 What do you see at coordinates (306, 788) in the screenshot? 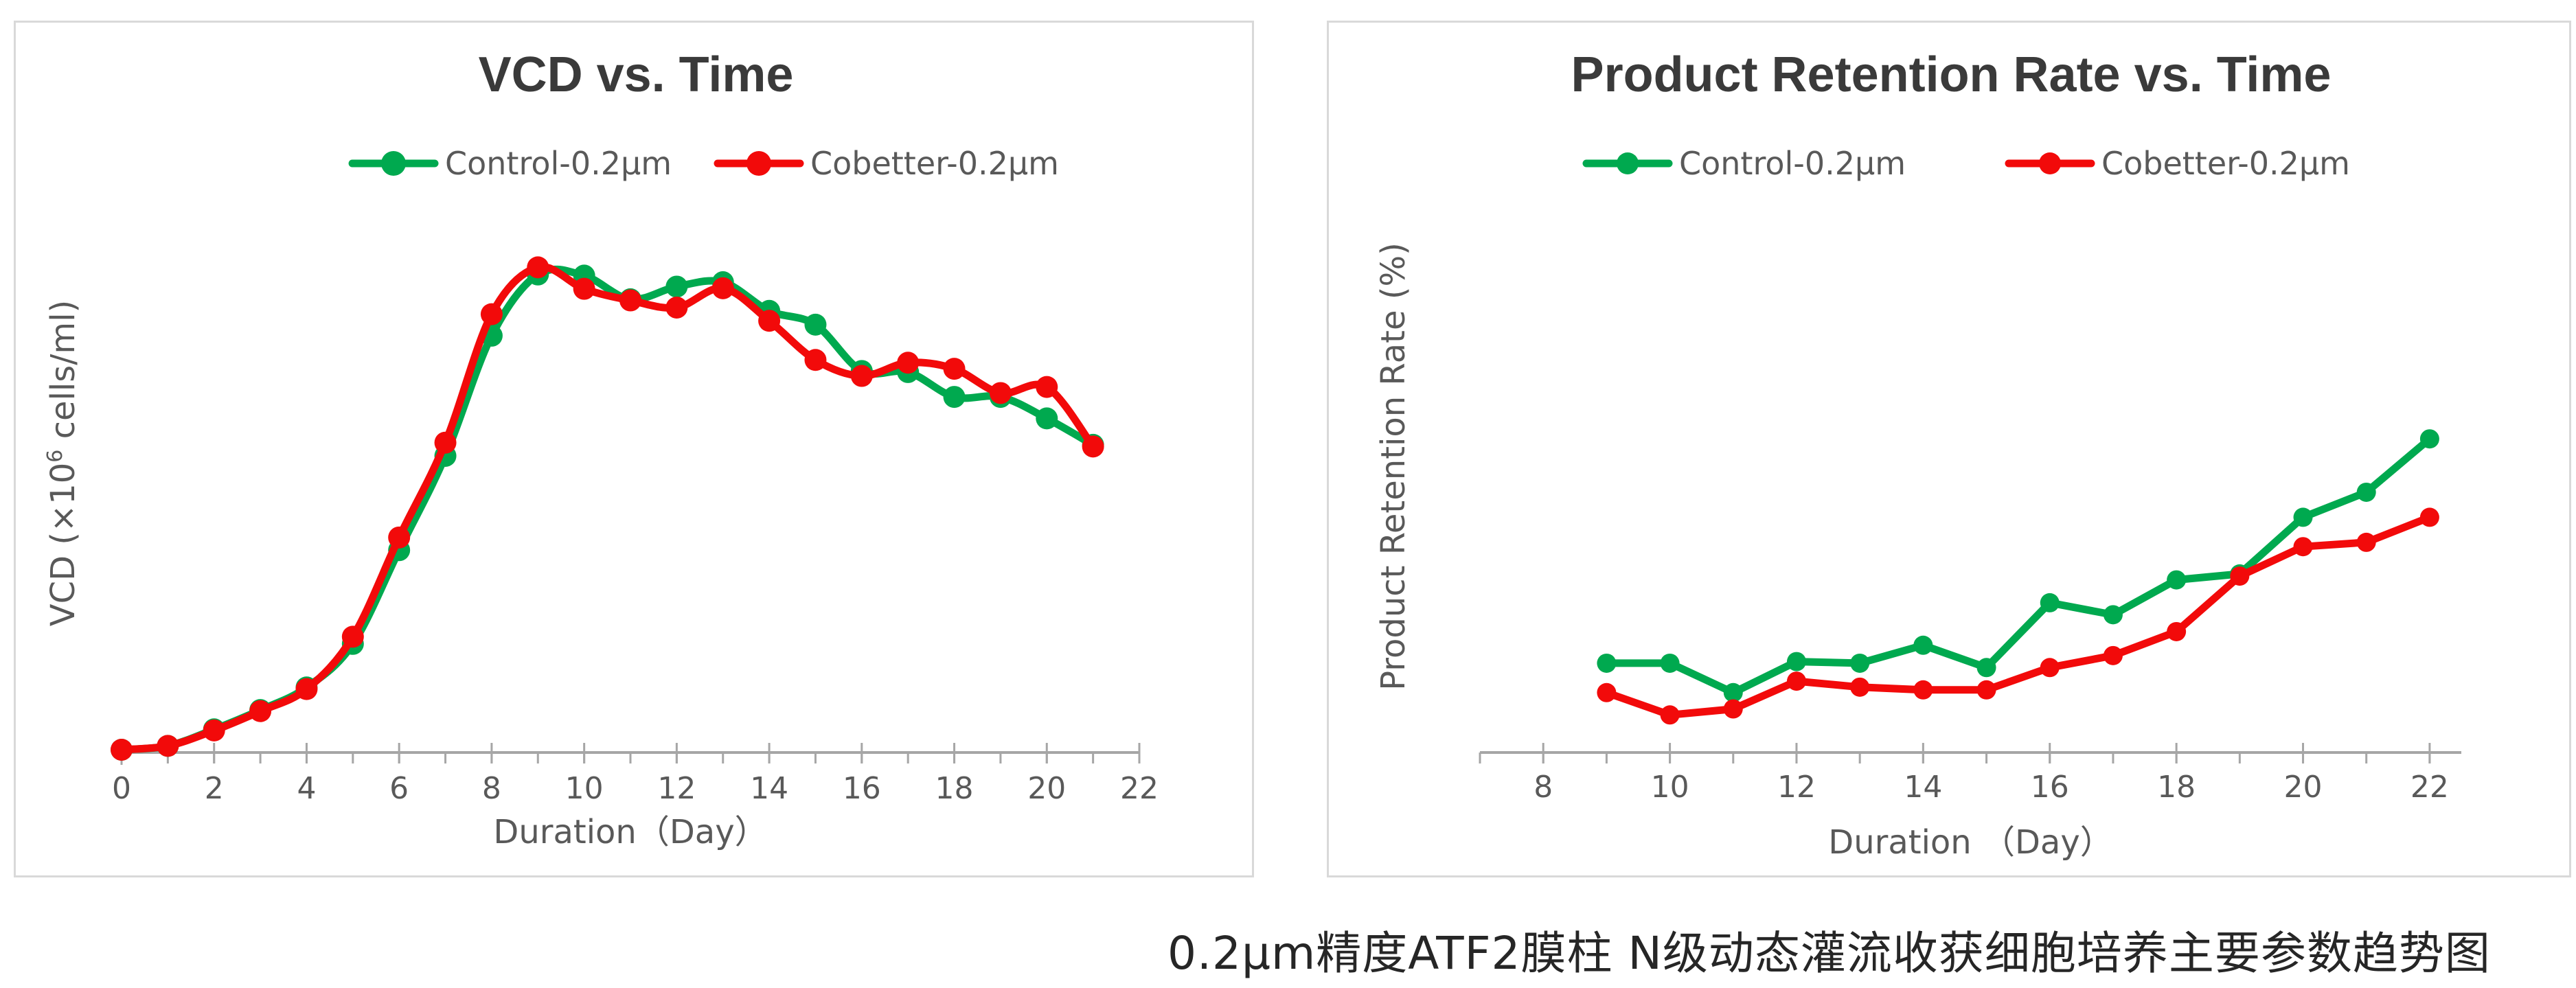
I see `x-tick-label: 4` at bounding box center [306, 788].